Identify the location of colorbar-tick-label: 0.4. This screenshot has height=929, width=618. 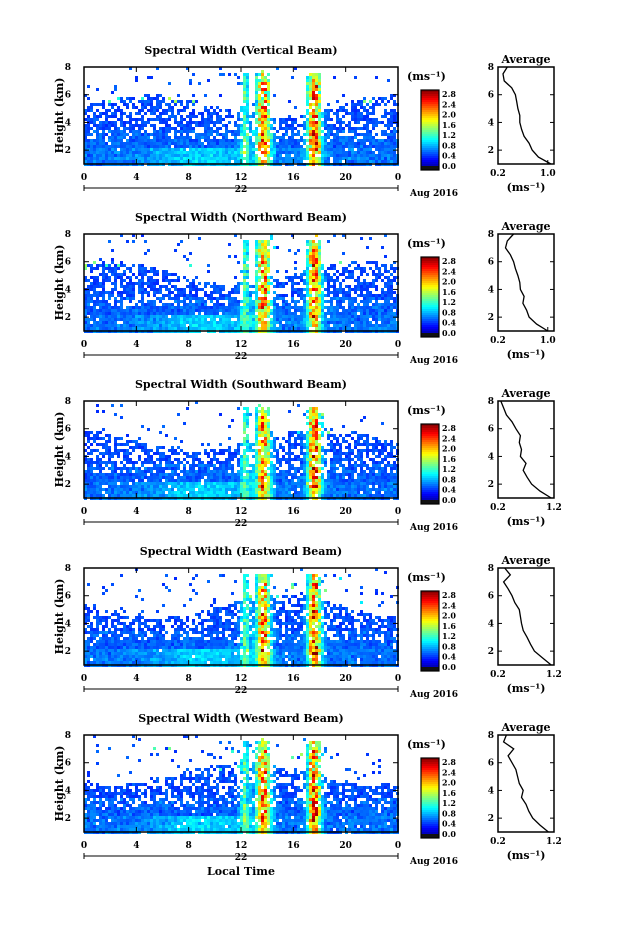
(449, 156).